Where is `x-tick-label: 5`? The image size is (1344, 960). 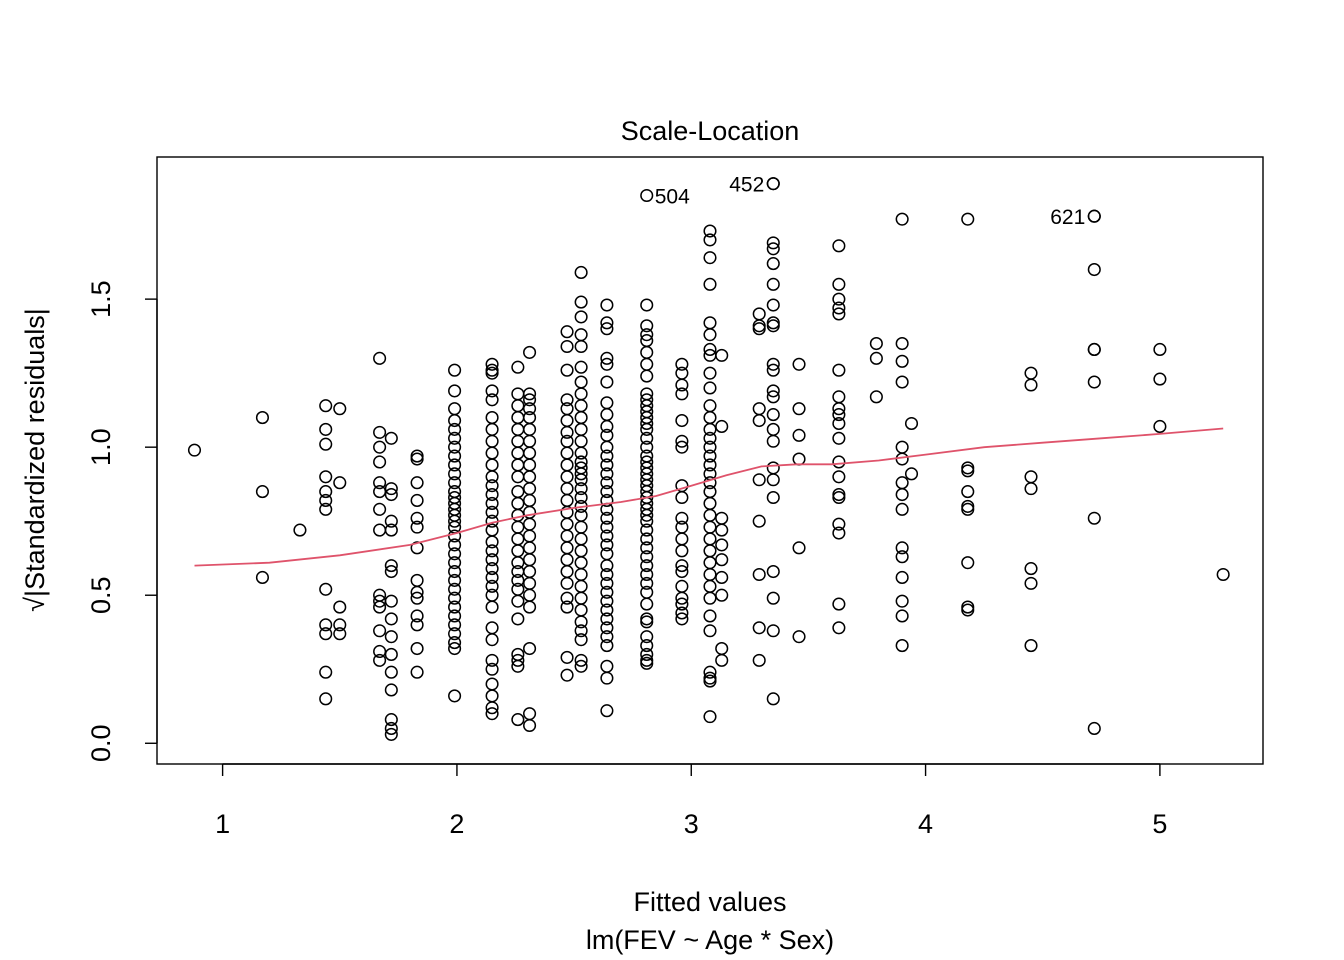 x-tick-label: 5 is located at coordinates (1159, 824).